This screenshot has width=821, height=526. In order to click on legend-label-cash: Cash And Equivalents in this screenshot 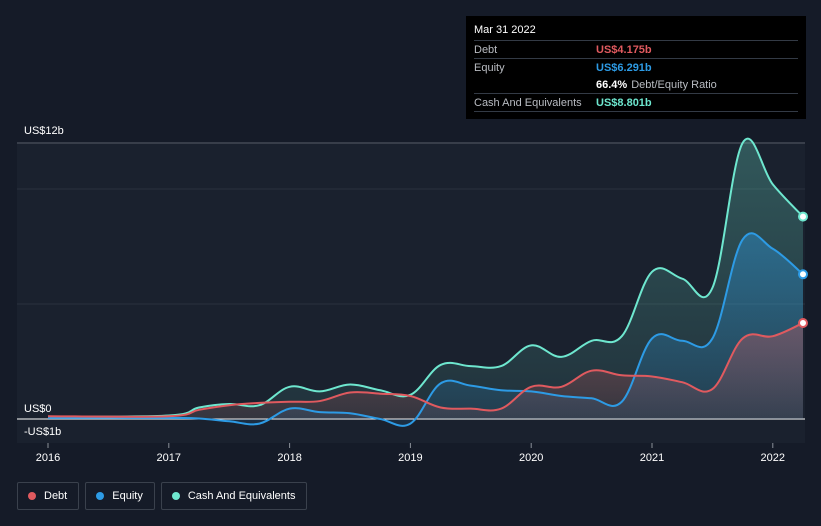, I will do `click(241, 496)`.